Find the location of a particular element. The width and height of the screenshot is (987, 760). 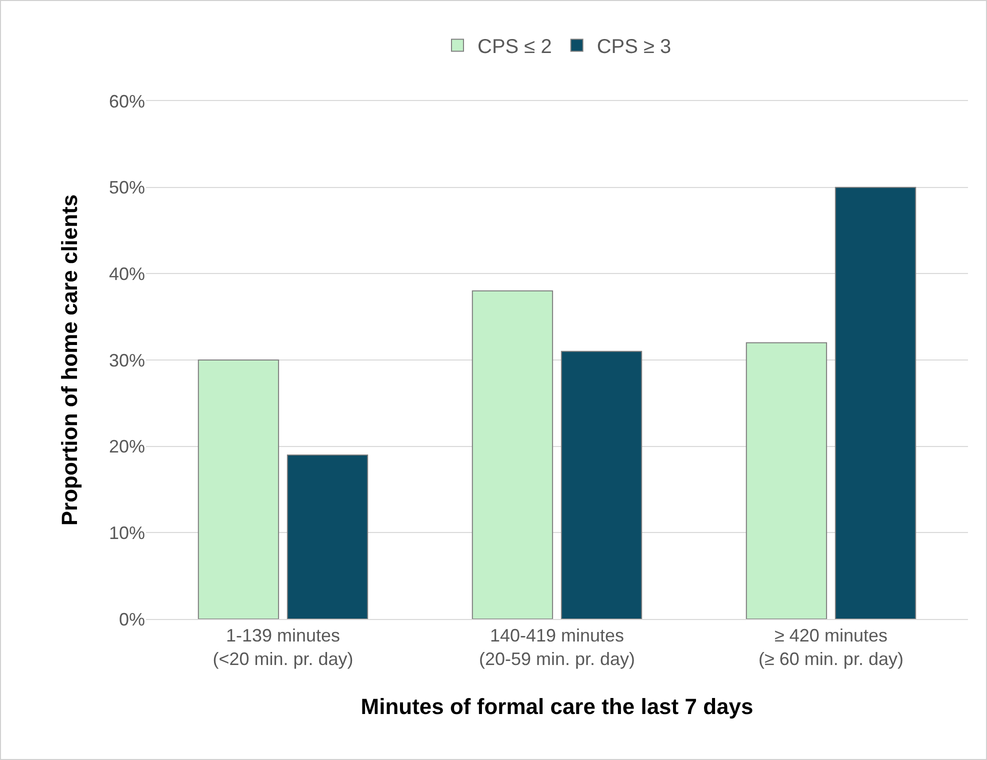

y-axis-title: Proportion of home care clients is located at coordinates (69, 360).